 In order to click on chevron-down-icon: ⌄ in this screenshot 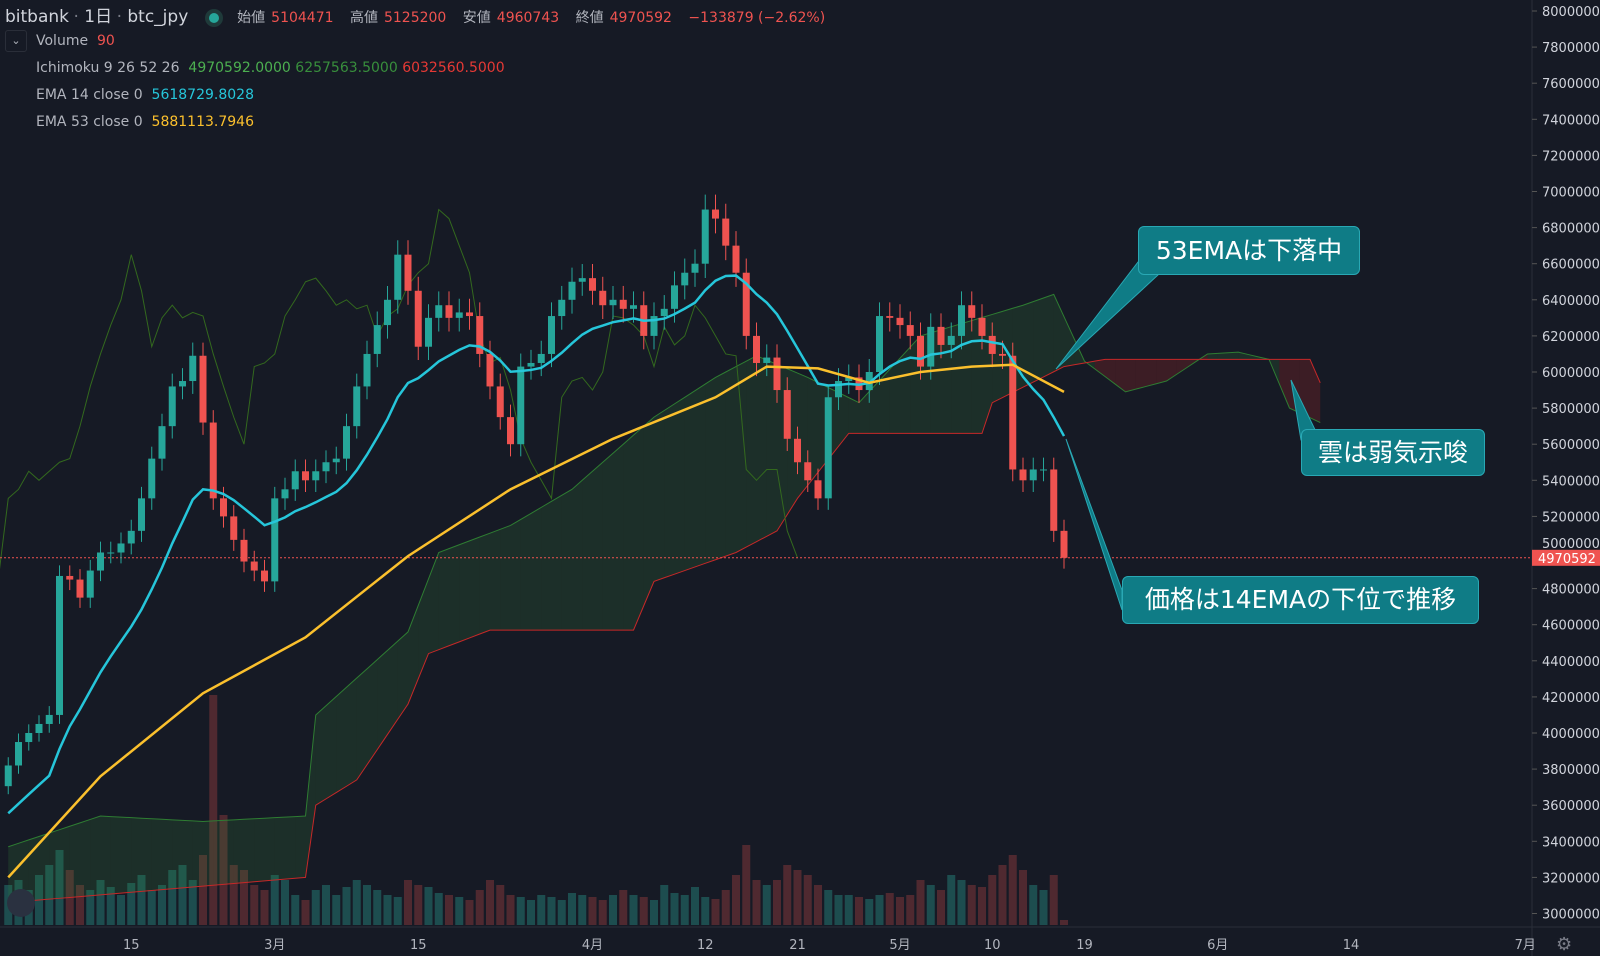, I will do `click(16, 41)`.